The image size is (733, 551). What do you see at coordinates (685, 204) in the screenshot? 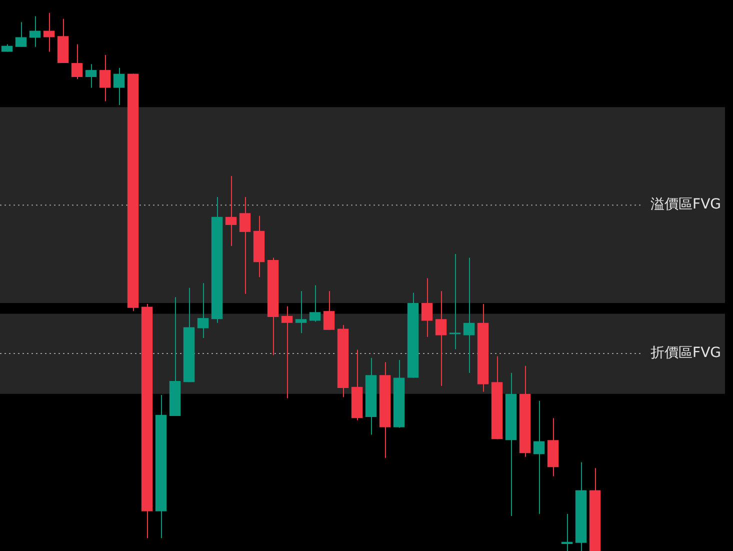
I see `ref-line-label: 溢價區FVG` at bounding box center [685, 204].